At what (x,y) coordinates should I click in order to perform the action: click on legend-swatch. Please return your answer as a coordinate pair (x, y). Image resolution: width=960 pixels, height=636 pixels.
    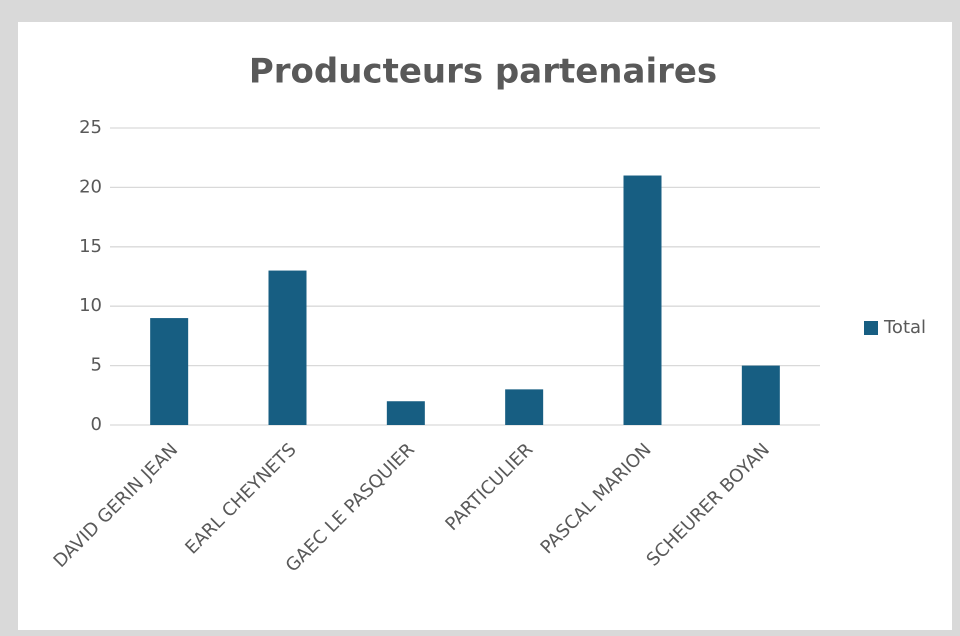
    Looking at the image, I should click on (871, 328).